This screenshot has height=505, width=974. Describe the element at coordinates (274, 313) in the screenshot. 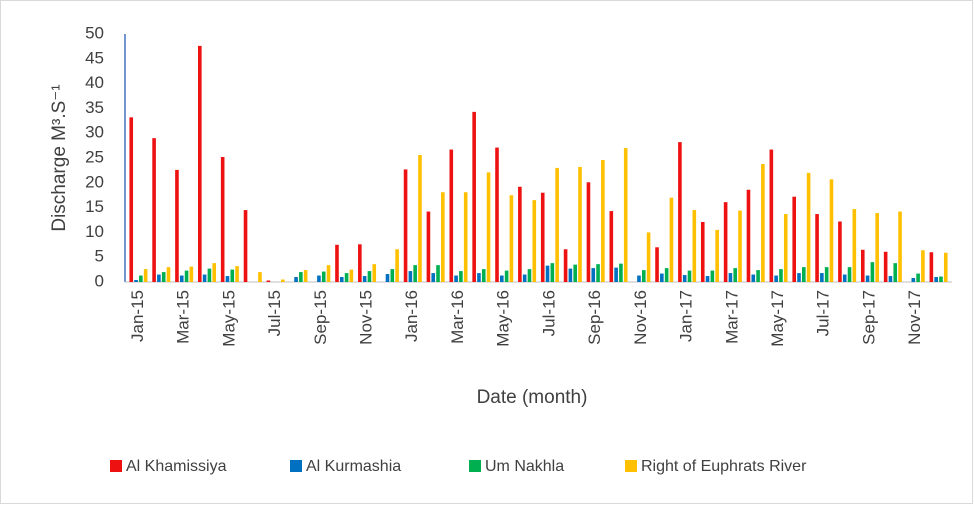

I see `x-tick-label: Jul-15` at that location.